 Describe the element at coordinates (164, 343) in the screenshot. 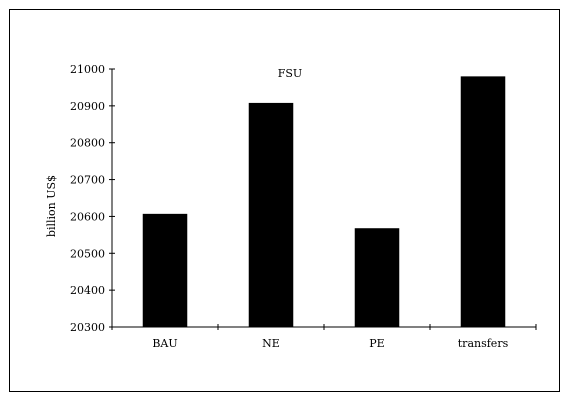

I see `x-tick-label: BAU` at that location.